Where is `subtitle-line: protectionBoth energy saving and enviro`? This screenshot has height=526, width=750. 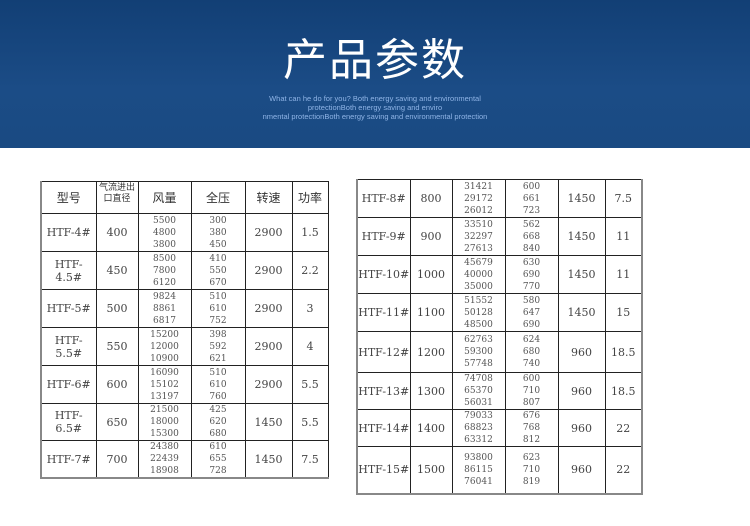 subtitle-line: protectionBoth energy saving and enviro is located at coordinates (375, 107).